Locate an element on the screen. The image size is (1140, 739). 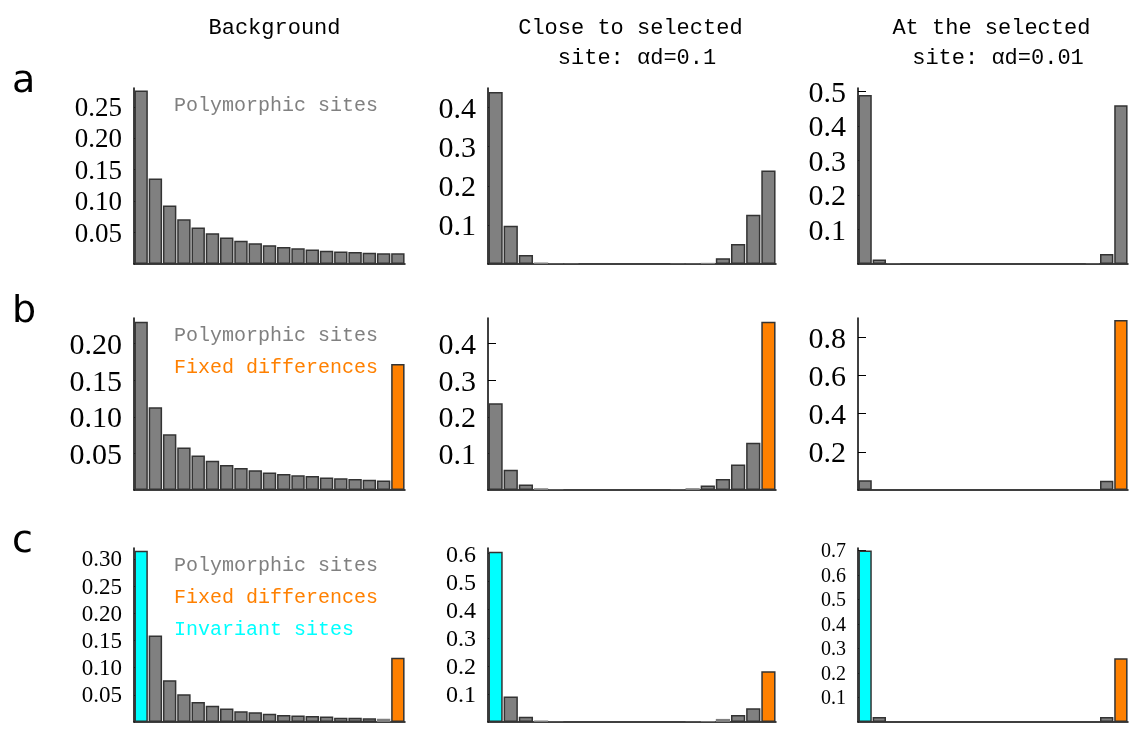
series-label: Invariant sites is located at coordinates (263, 629).